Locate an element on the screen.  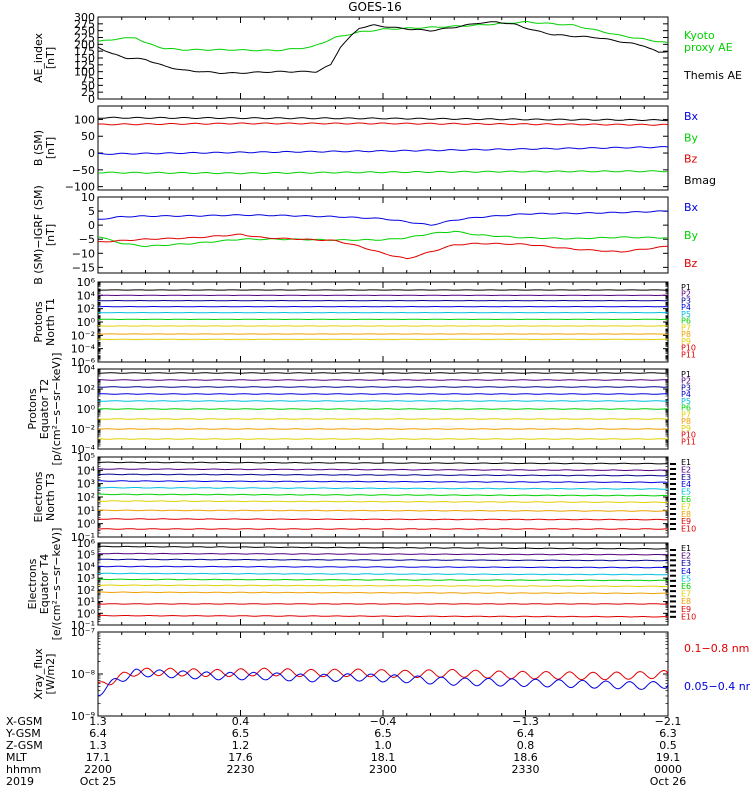
series-line-bx is located at coordinates (383, 218).